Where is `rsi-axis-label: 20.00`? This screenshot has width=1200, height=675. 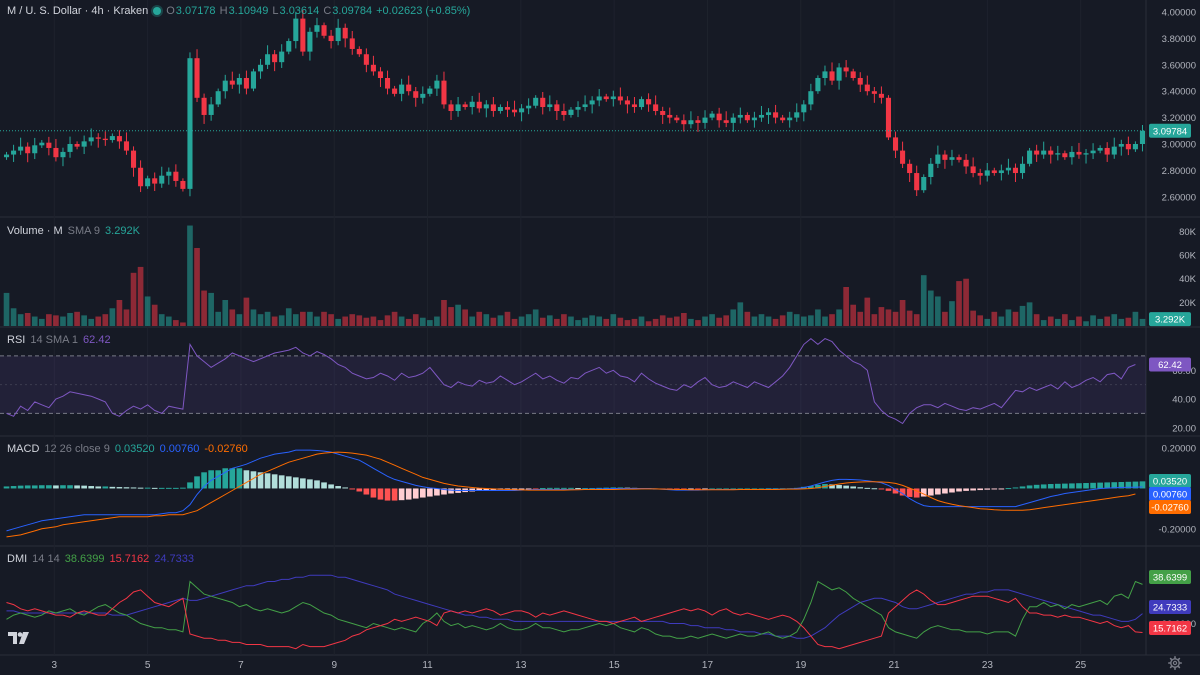 rsi-axis-label: 20.00 is located at coordinates (1184, 428).